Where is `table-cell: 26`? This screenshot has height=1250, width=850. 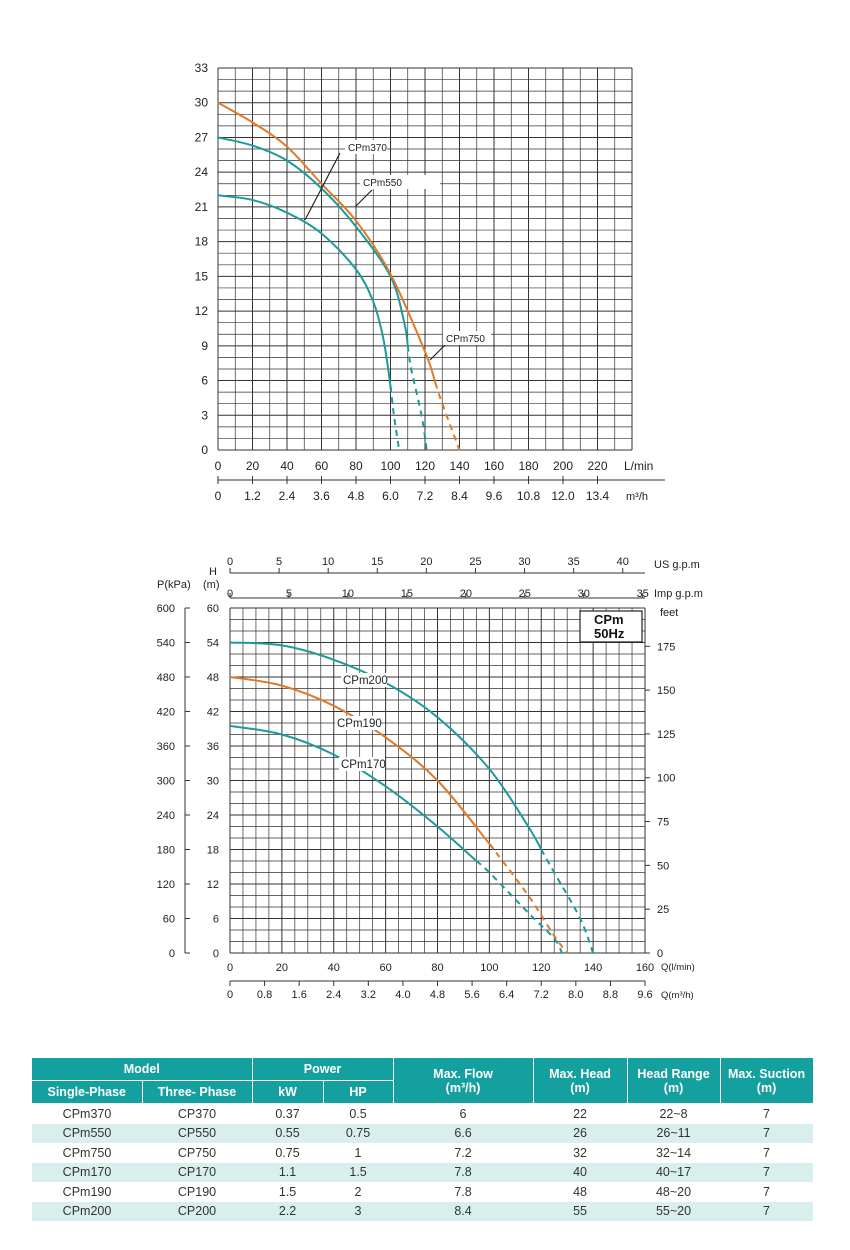
table-cell: 26 is located at coordinates (580, 1133).